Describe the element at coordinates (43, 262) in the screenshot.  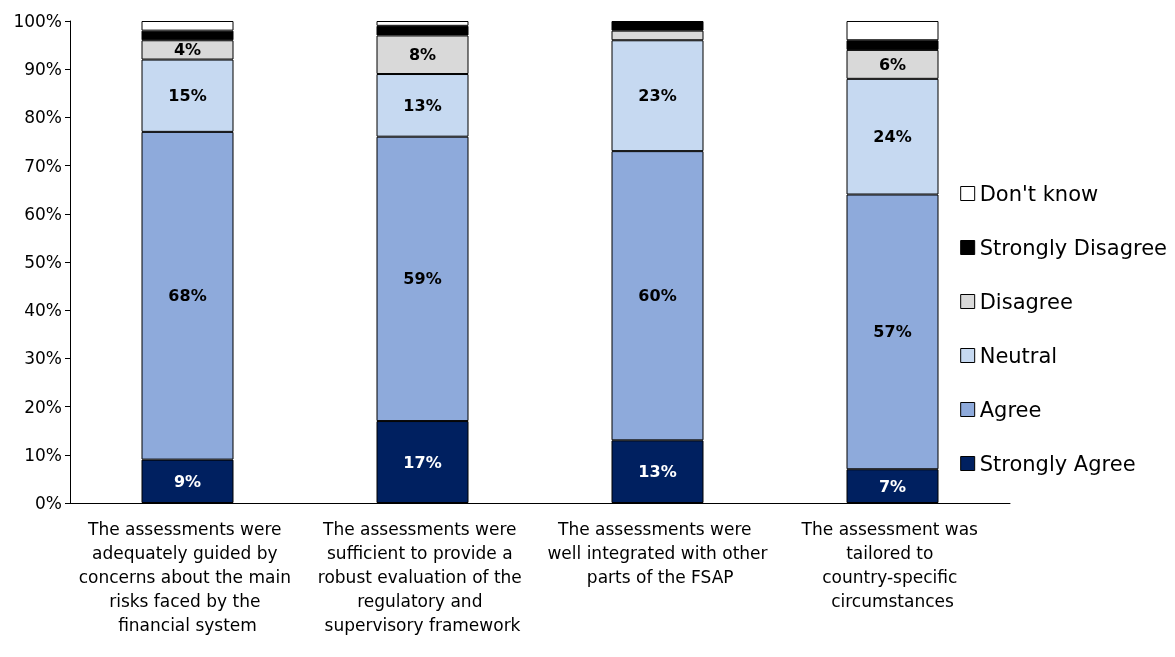
I see `y-tick-label: 50%` at that location.